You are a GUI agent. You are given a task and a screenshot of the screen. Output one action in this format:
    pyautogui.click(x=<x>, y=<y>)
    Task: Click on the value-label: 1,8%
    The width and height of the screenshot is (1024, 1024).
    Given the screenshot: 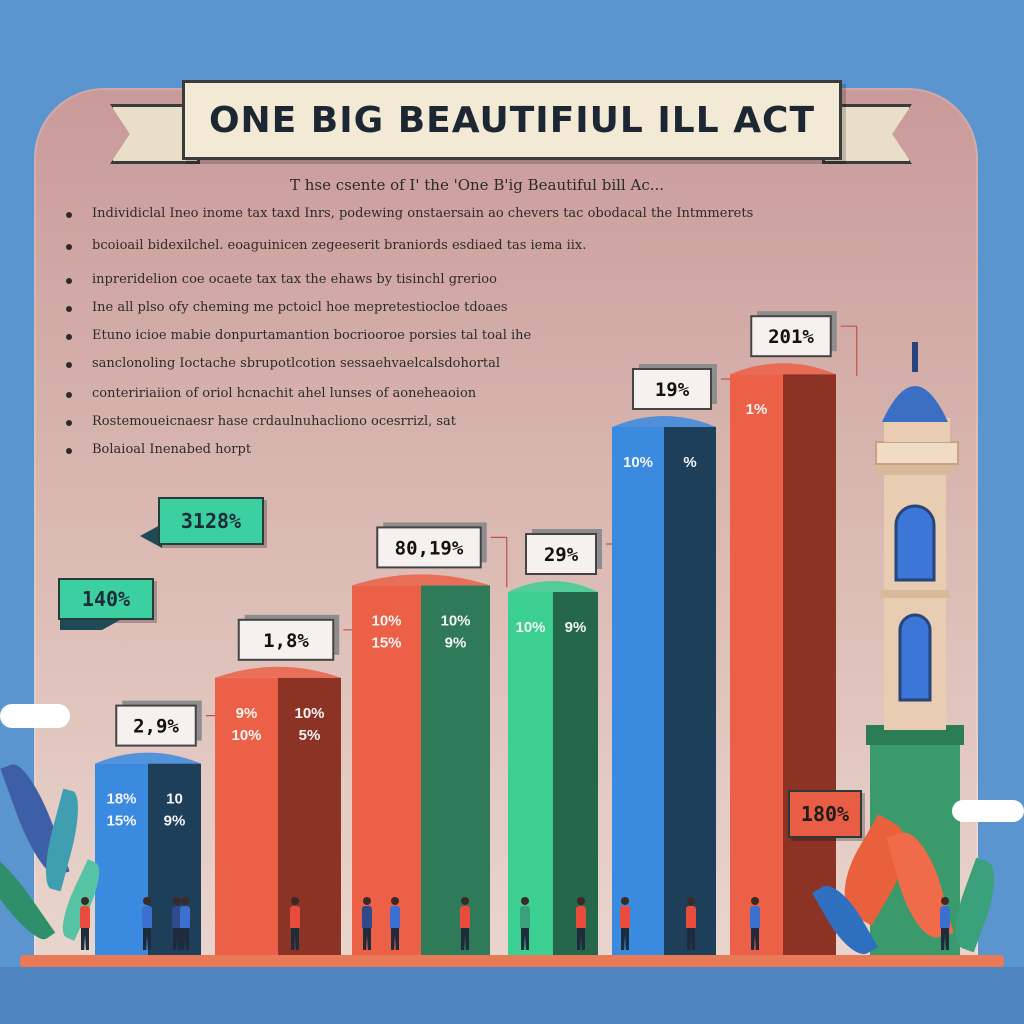 What is the action you would take?
    pyautogui.click(x=286, y=641)
    